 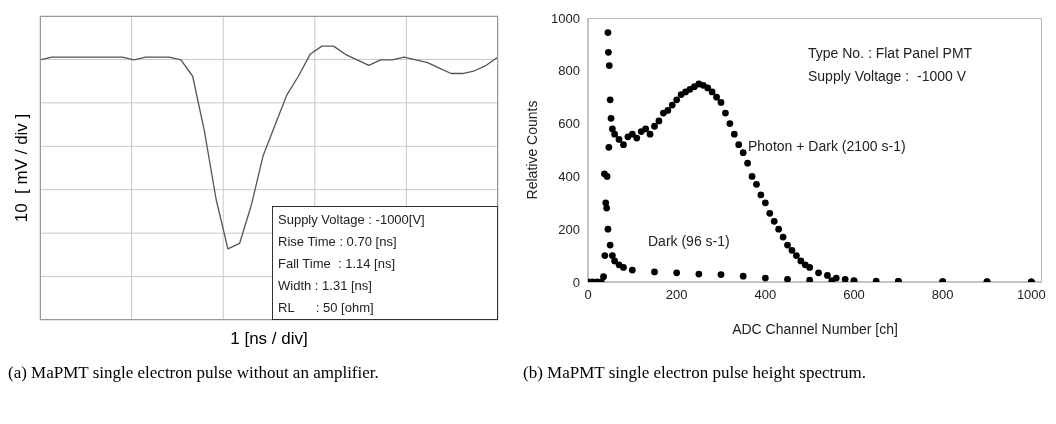 What do you see at coordinates (22, 168) in the screenshot?
I see `y-axis-title: 10 [ mV / div ]` at bounding box center [22, 168].